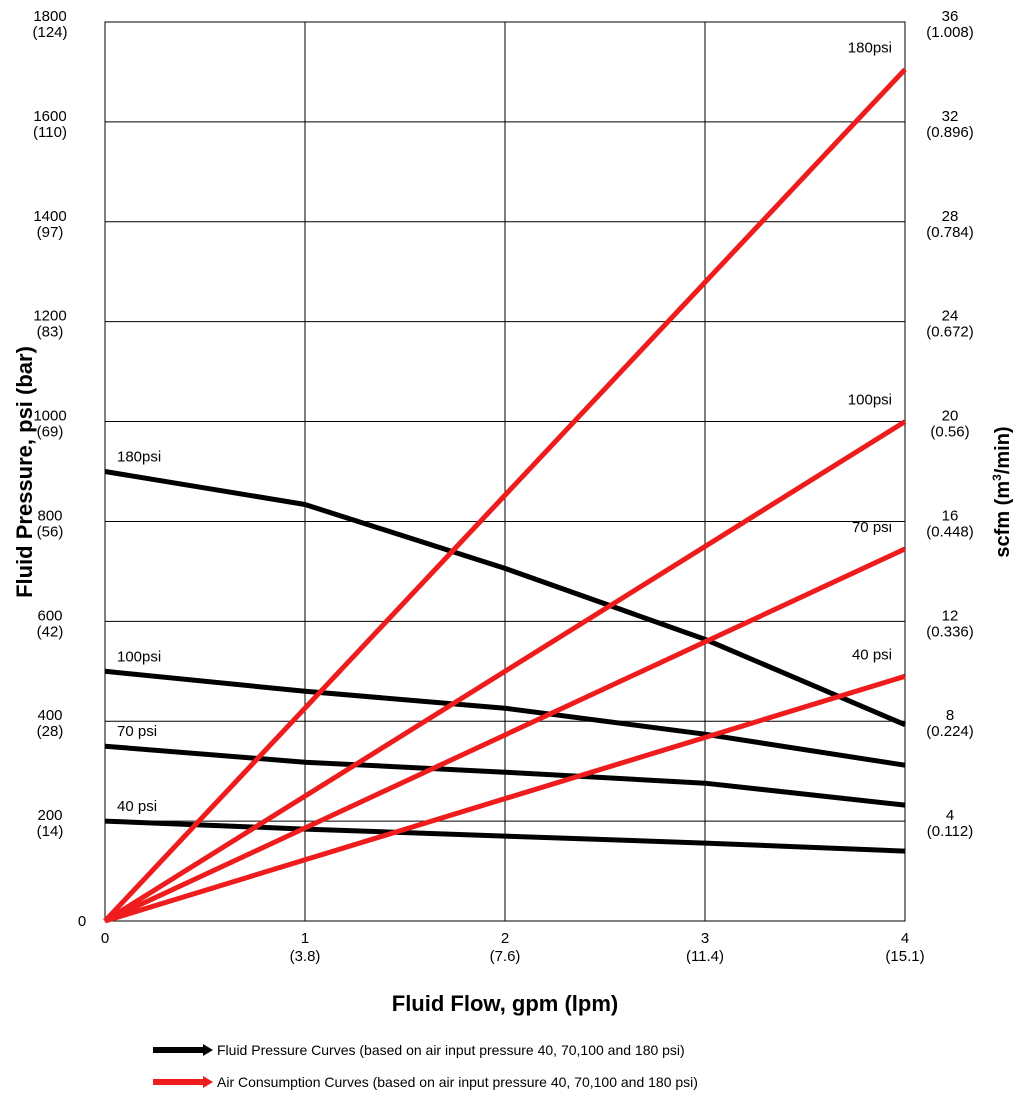  What do you see at coordinates (905, 938) in the screenshot?
I see `x-tick-label: 4` at bounding box center [905, 938].